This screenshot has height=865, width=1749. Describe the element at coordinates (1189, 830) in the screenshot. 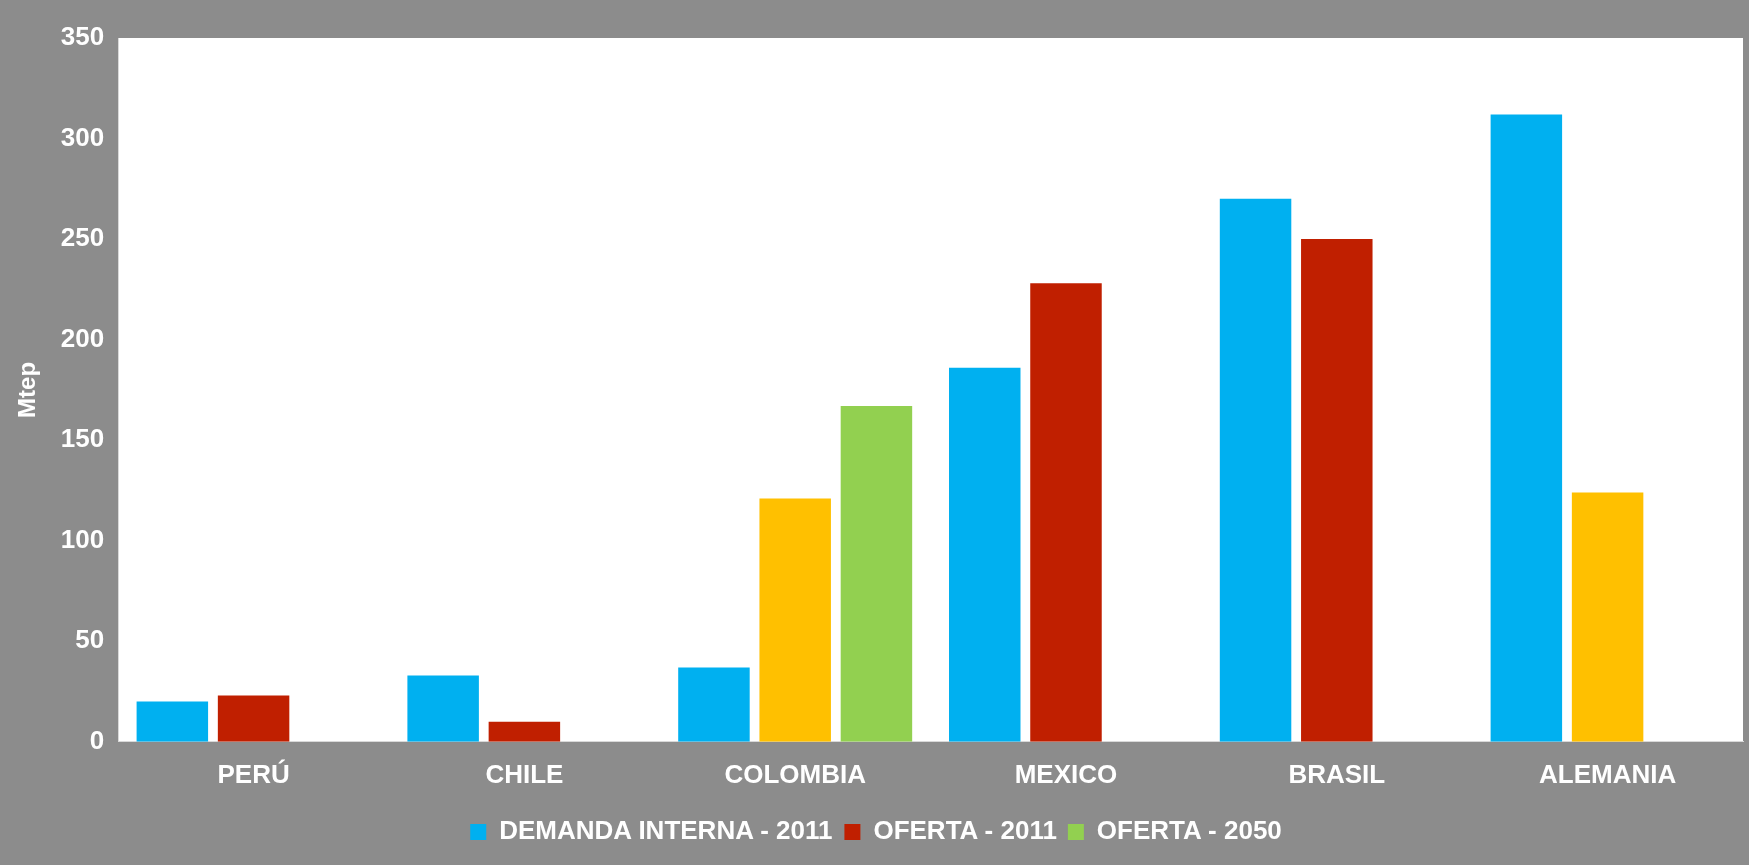

I see `legend-label: OFERTA - 2050` at that location.